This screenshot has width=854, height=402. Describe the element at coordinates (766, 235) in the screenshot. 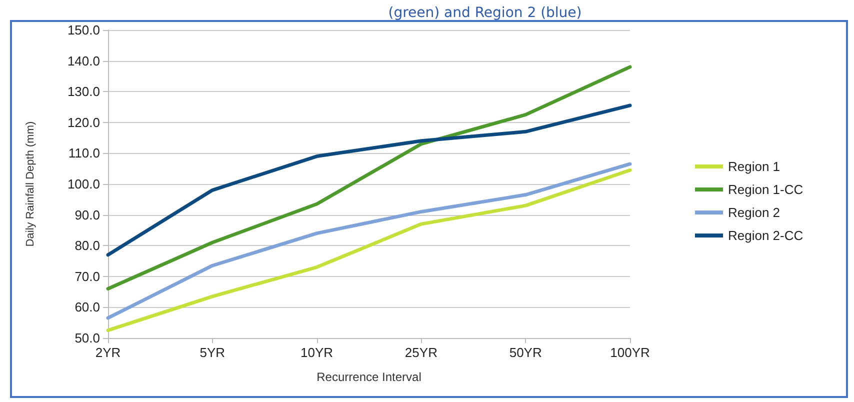

I see `legend-label: Region 2-CC` at that location.